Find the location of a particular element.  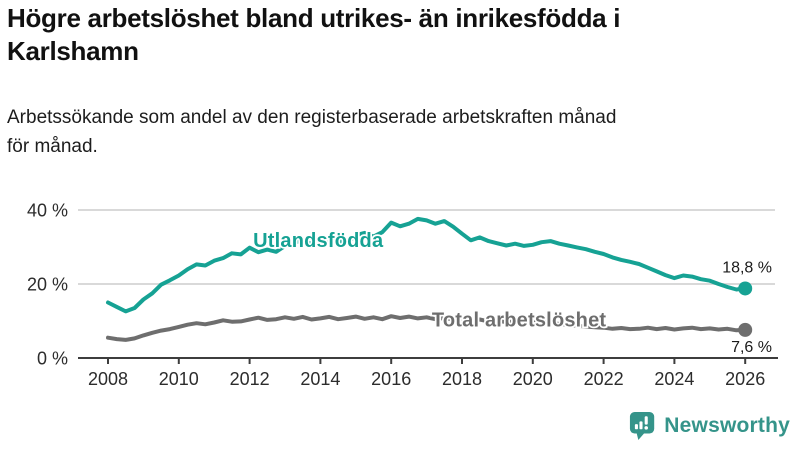

series-label-total-arbetsl-shet: Total arbetslöshet is located at coordinates (519, 321).